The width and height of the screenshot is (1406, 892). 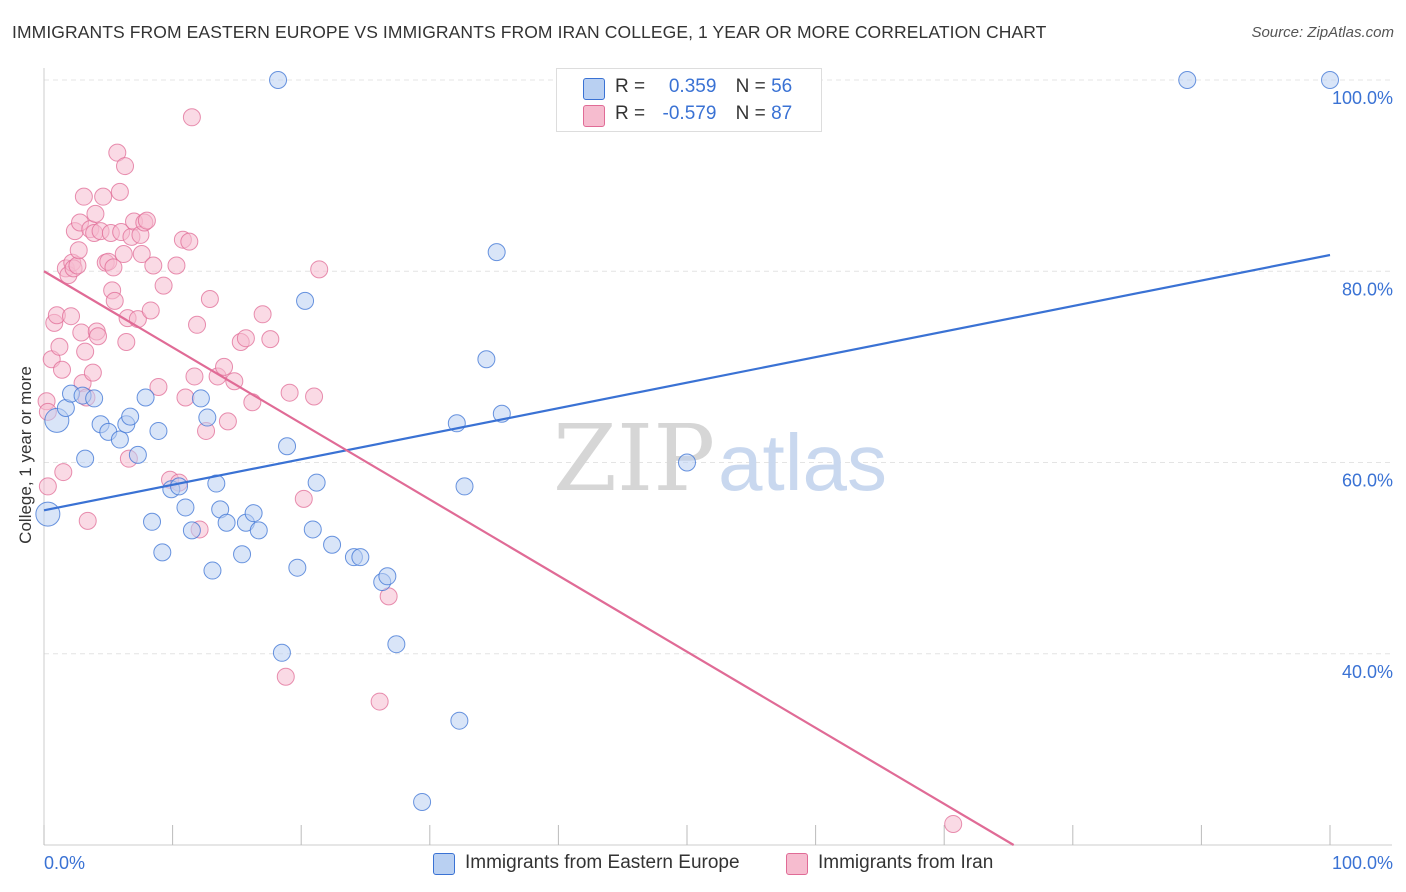 What do you see at coordinates (782, 86) in the screenshot?
I see `legend-n-value: 56` at bounding box center [782, 86].